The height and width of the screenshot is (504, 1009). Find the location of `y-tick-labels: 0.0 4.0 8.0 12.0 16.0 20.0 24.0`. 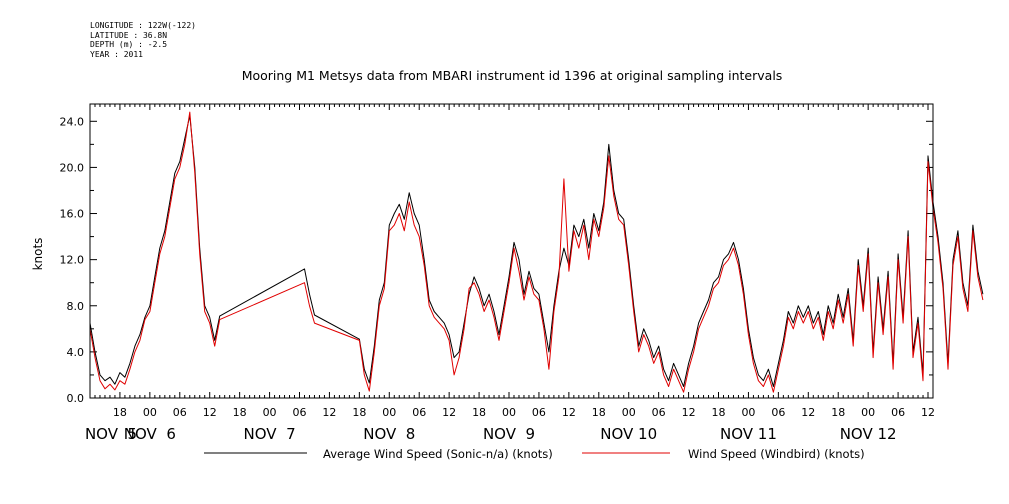

y-tick-labels: 0.0 4.0 8.0 12.0 16.0 20.0 24.0 is located at coordinates (72, 260).